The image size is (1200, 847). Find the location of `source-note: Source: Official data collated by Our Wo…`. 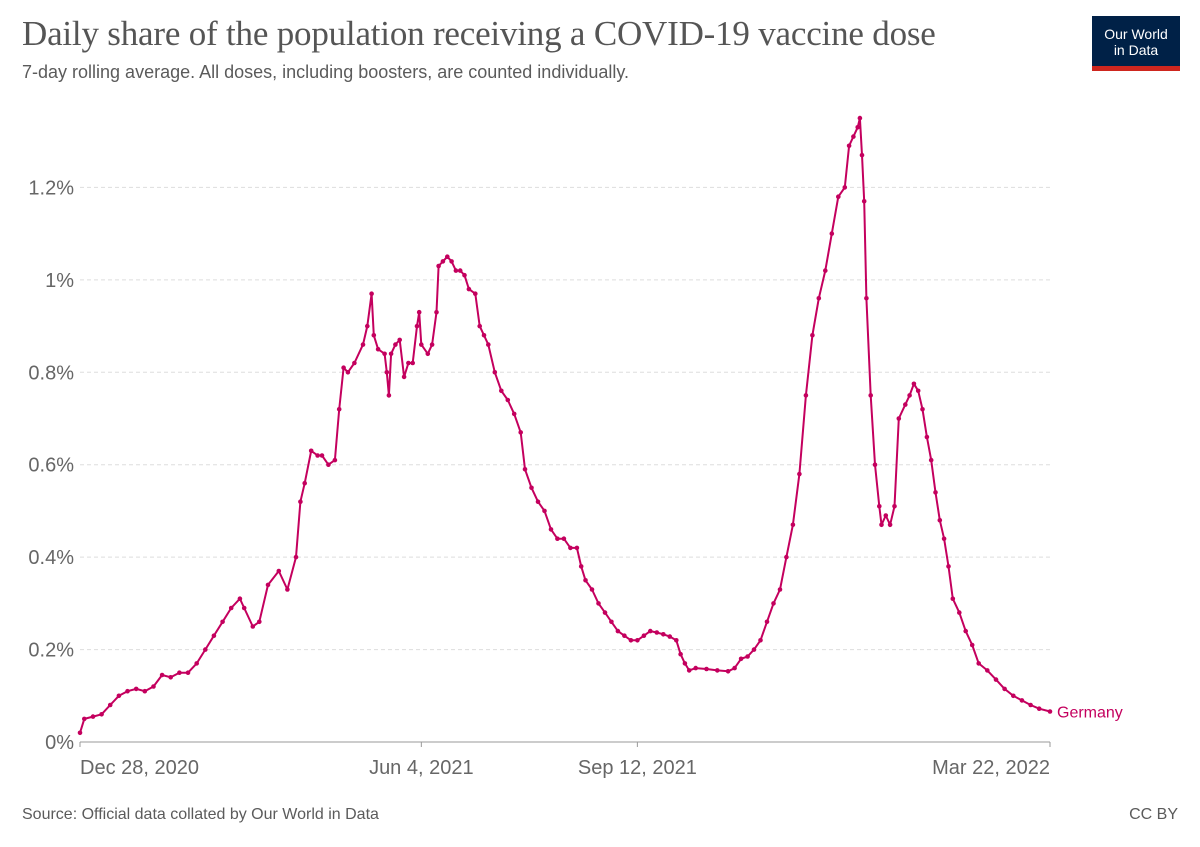

source-note: Source: Official data collated by Our Wo… is located at coordinates (200, 814).